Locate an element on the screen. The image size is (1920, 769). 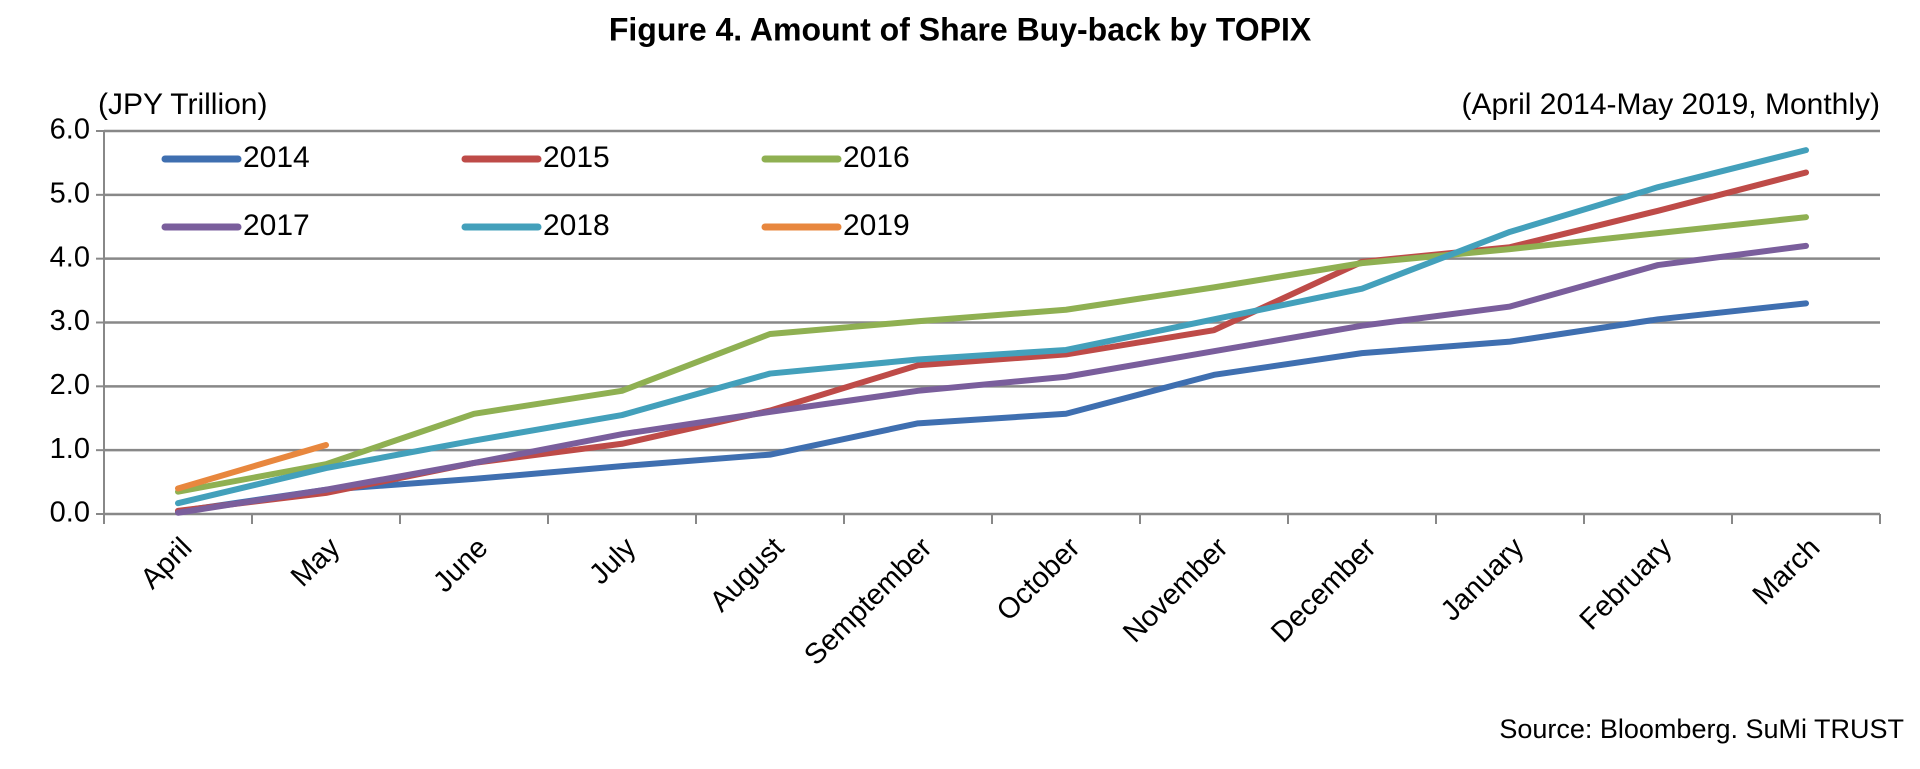
legend-label: 2019 is located at coordinates (876, 225).